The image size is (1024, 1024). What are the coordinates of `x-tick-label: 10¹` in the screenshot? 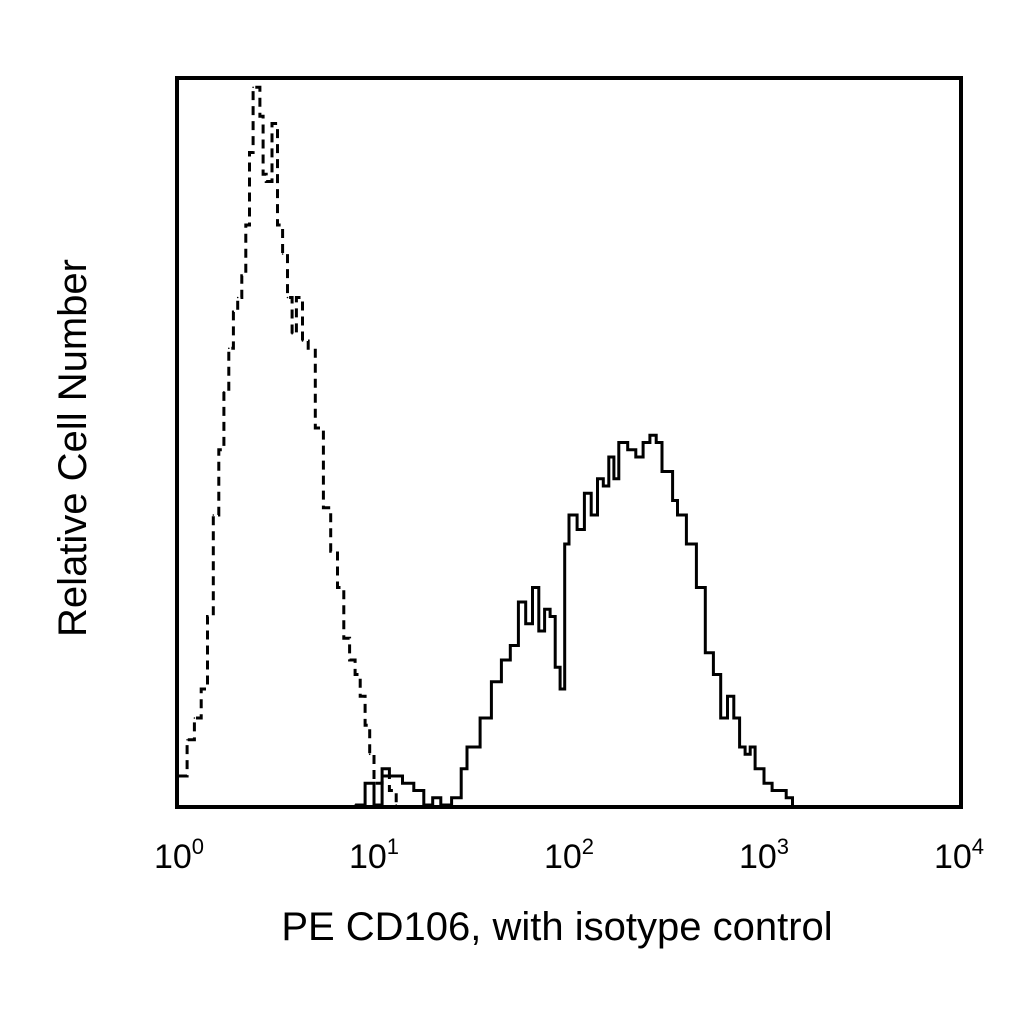 It's located at (374, 855).